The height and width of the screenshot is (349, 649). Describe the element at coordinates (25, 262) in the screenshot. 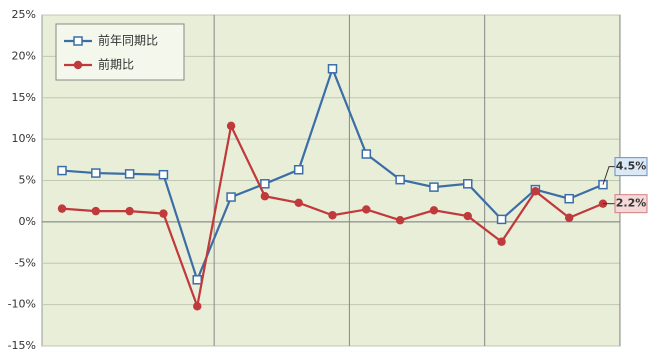

I see `y-tick-label: -5%` at that location.